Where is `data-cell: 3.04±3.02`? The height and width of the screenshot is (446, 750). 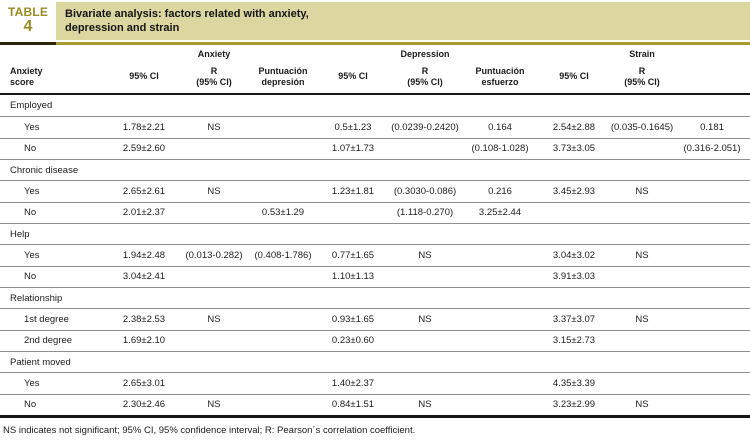
data-cell: 3.04±3.02 is located at coordinates (574, 255).